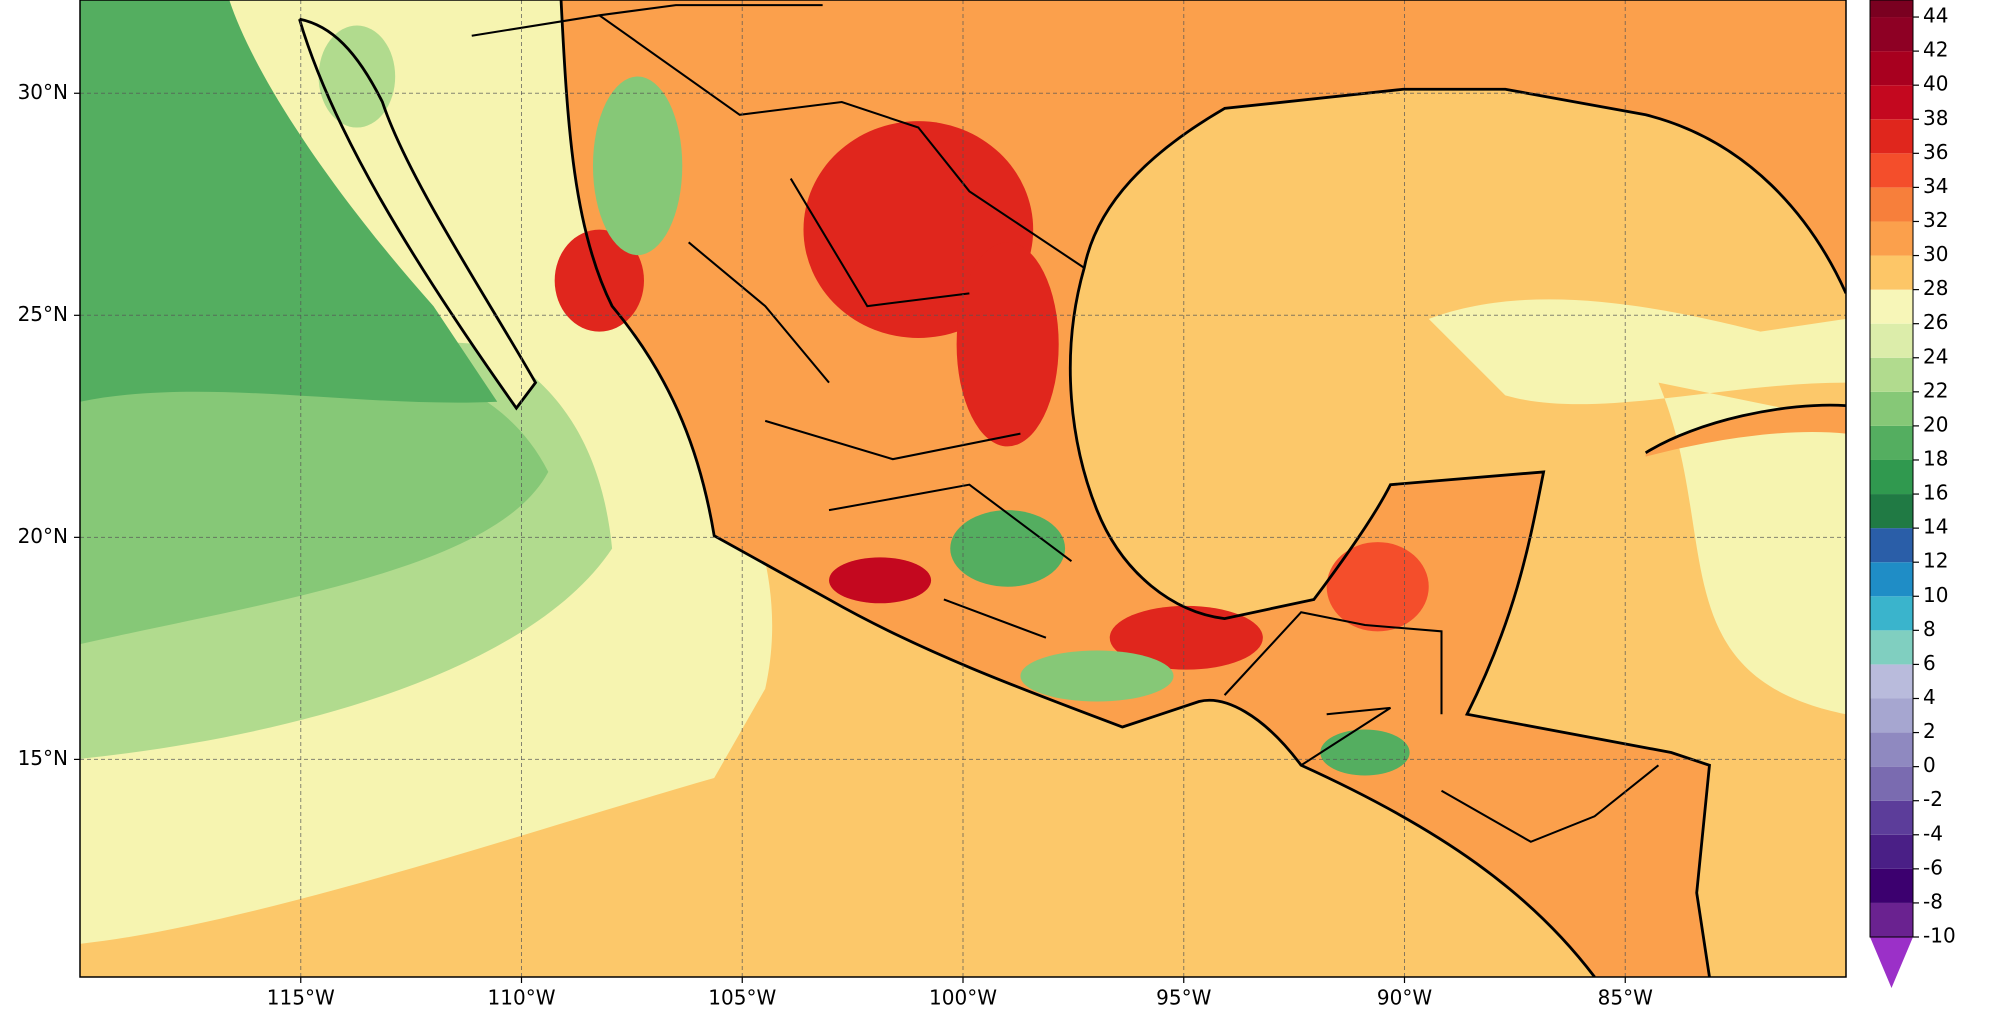  Describe the element at coordinates (1933, 799) in the screenshot. I see `colorbar-tick-label: -2` at that location.